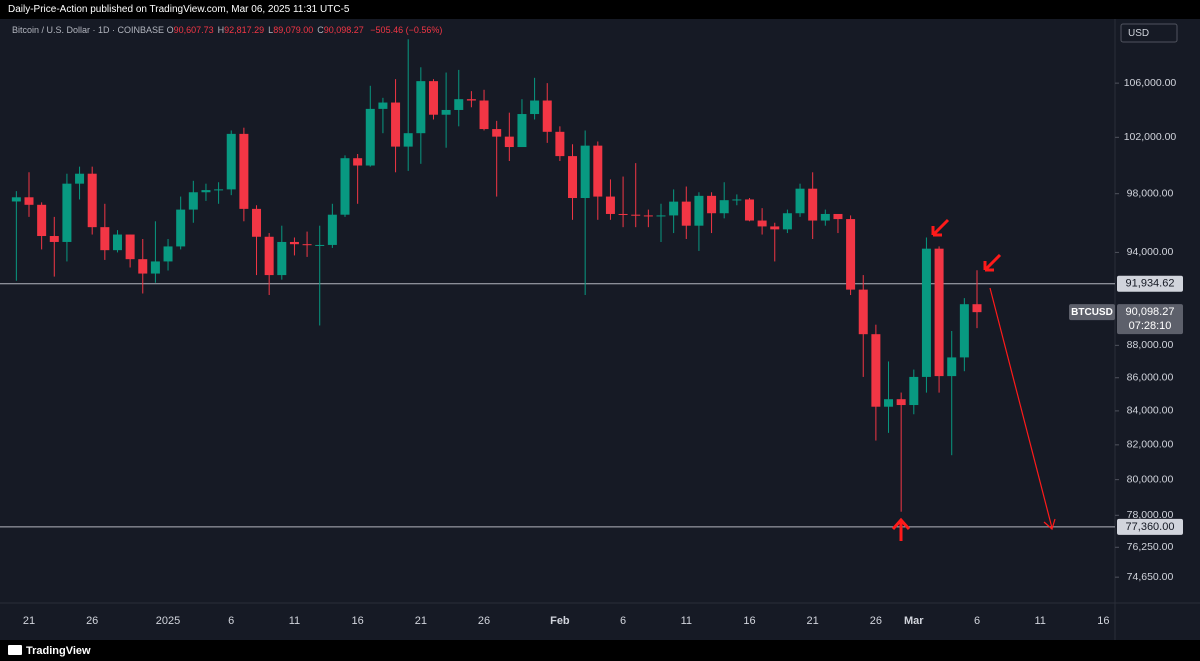  I want to click on last-price-box, so click(1150, 319).